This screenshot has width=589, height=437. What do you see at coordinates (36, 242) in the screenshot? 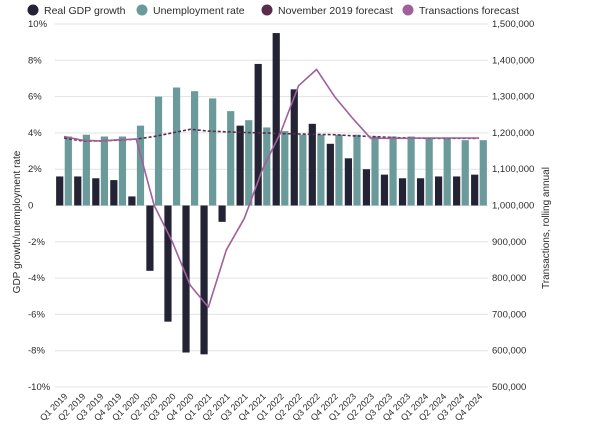
I see `left-axis-tick-label: -2%` at bounding box center [36, 242].